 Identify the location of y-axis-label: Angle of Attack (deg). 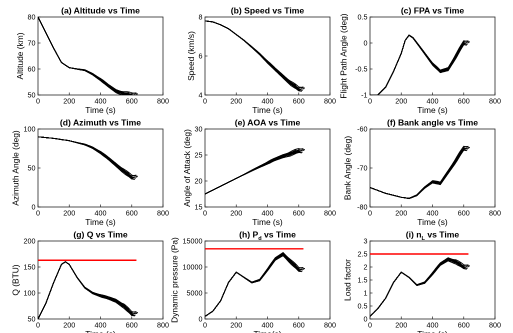
(187, 168).